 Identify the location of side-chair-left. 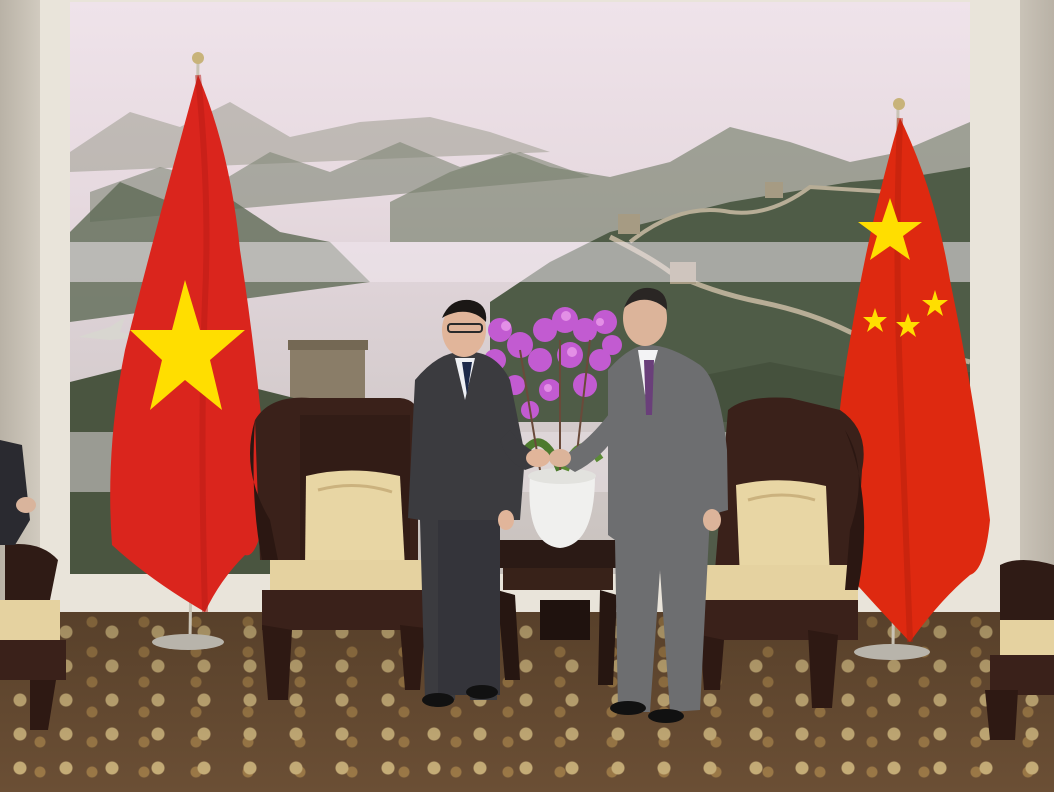
(33, 585).